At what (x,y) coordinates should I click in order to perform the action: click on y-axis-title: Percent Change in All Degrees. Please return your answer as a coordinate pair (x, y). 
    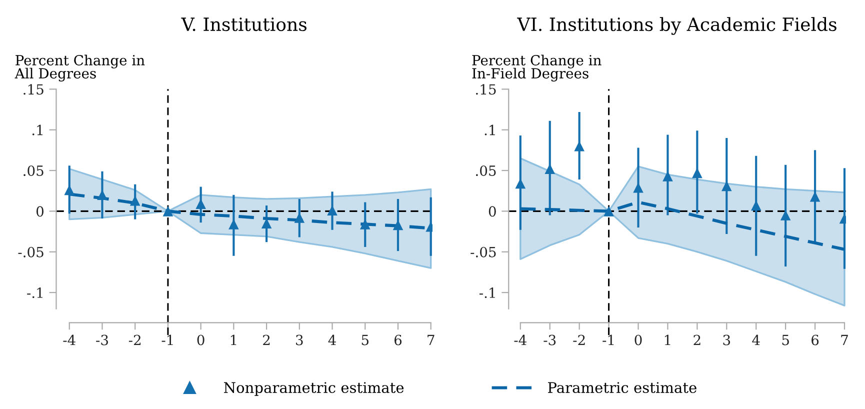
    Looking at the image, I should click on (79, 68).